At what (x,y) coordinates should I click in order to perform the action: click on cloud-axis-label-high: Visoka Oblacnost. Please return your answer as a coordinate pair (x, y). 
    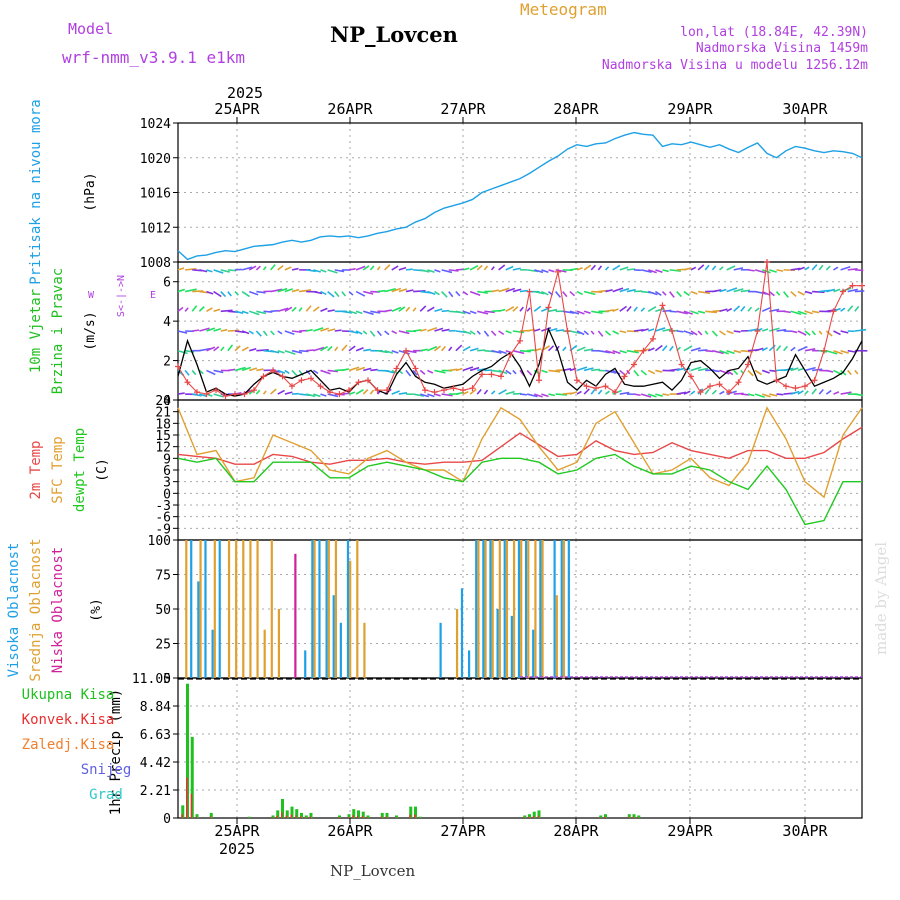
    Looking at the image, I should click on (14, 610).